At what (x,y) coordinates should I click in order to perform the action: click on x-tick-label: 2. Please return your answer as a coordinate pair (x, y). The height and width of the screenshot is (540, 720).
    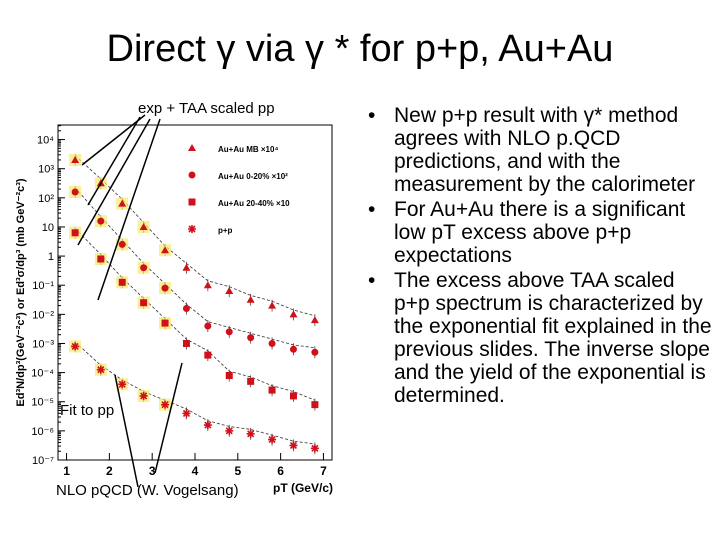
    Looking at the image, I should click on (109, 471).